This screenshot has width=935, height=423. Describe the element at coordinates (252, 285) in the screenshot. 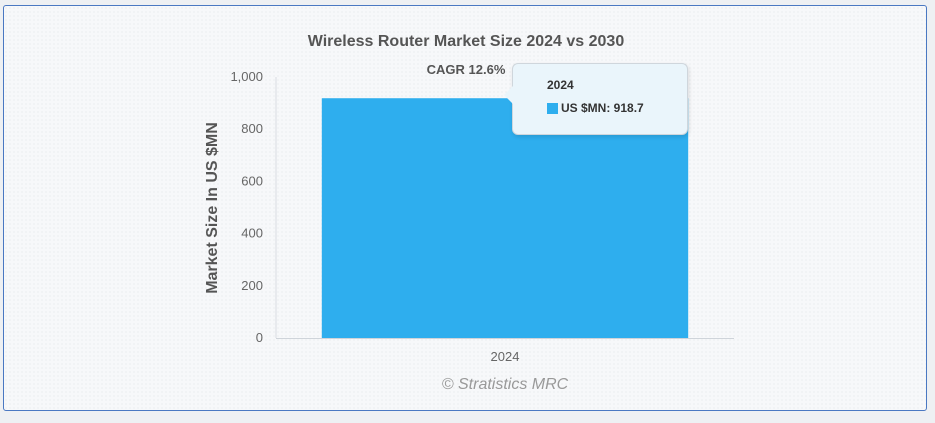

I see `y-tick-label: 200` at that location.